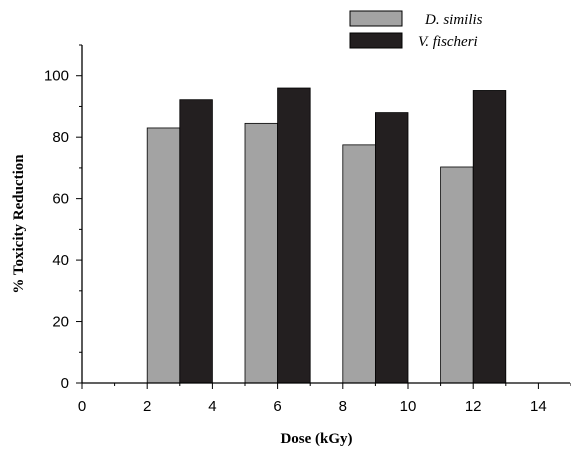 This screenshot has height=451, width=571. What do you see at coordinates (448, 42) in the screenshot?
I see `legend-label-v-fischeri: V. fischeri` at bounding box center [448, 42].